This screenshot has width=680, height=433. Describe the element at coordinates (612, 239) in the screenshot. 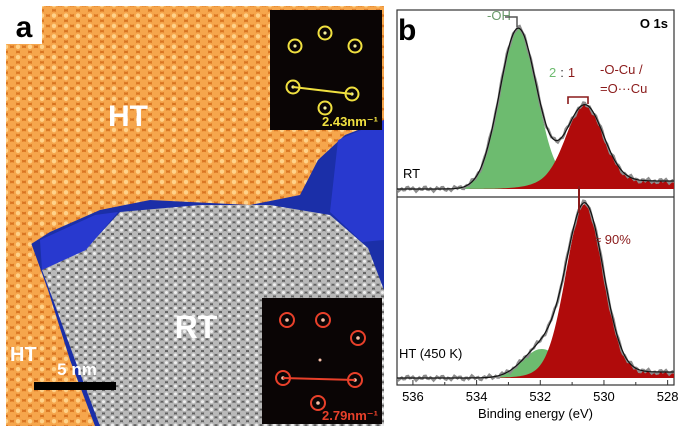

I see `percent-label: ≈ 90%` at that location.